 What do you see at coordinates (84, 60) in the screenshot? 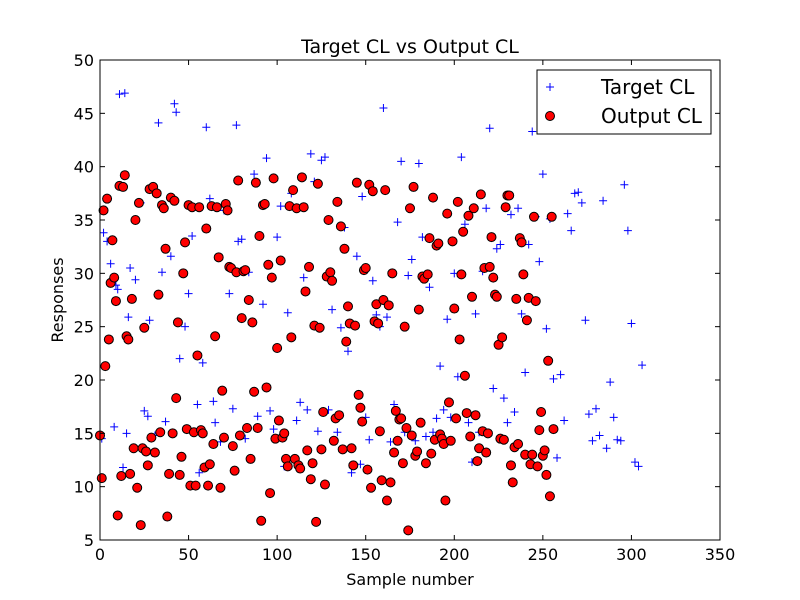
I see `y-tick-label: 50` at bounding box center [84, 60].